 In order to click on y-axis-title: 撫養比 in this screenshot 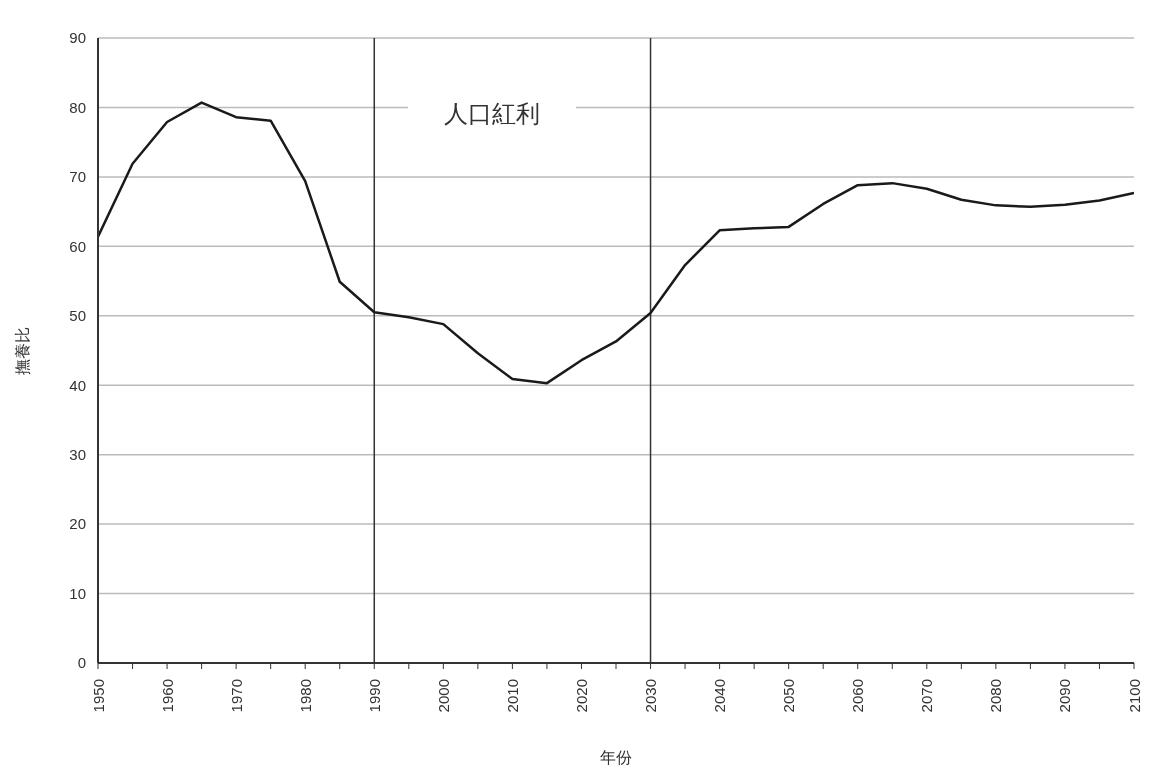, I will do `click(22, 350)`.